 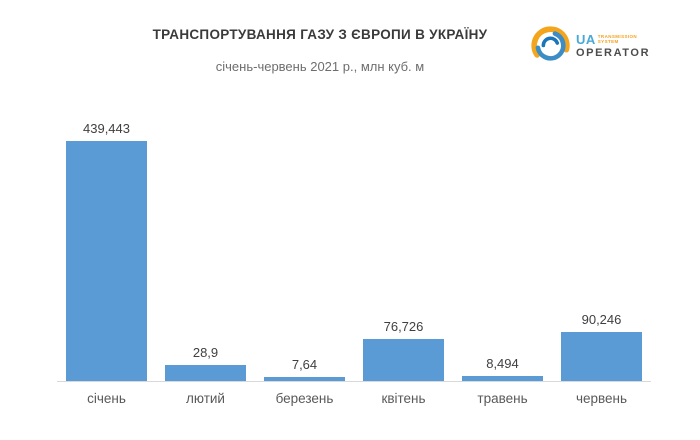 I want to click on bar-травень, so click(x=502, y=378).